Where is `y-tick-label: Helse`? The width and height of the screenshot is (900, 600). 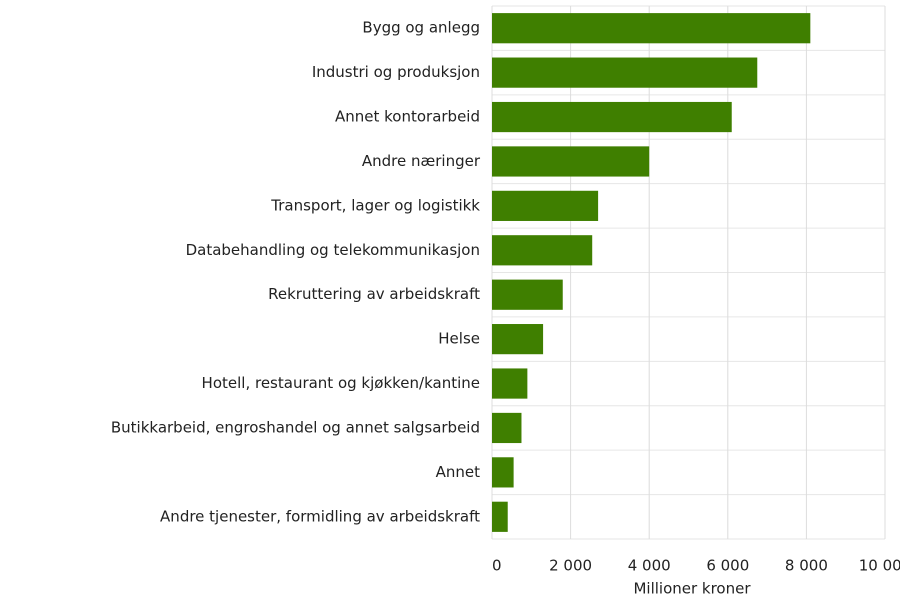
y-tick-label: Helse is located at coordinates (459, 339).